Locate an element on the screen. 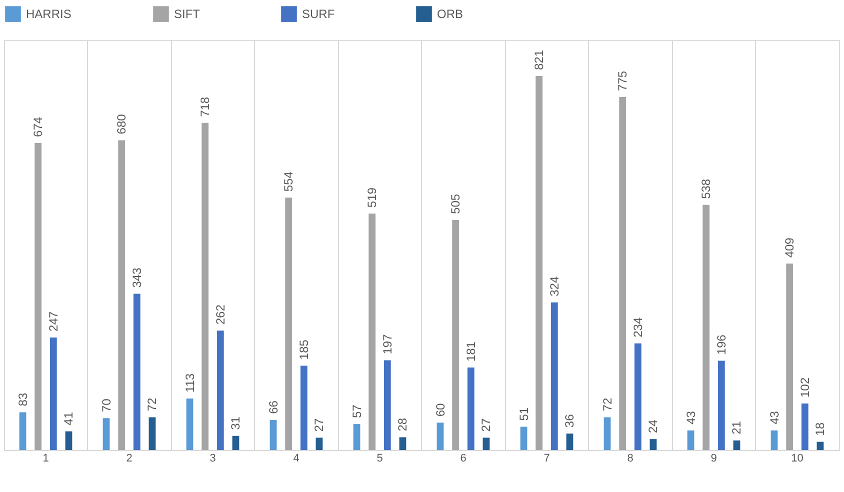  x-tick-label: 5 is located at coordinates (379, 458).